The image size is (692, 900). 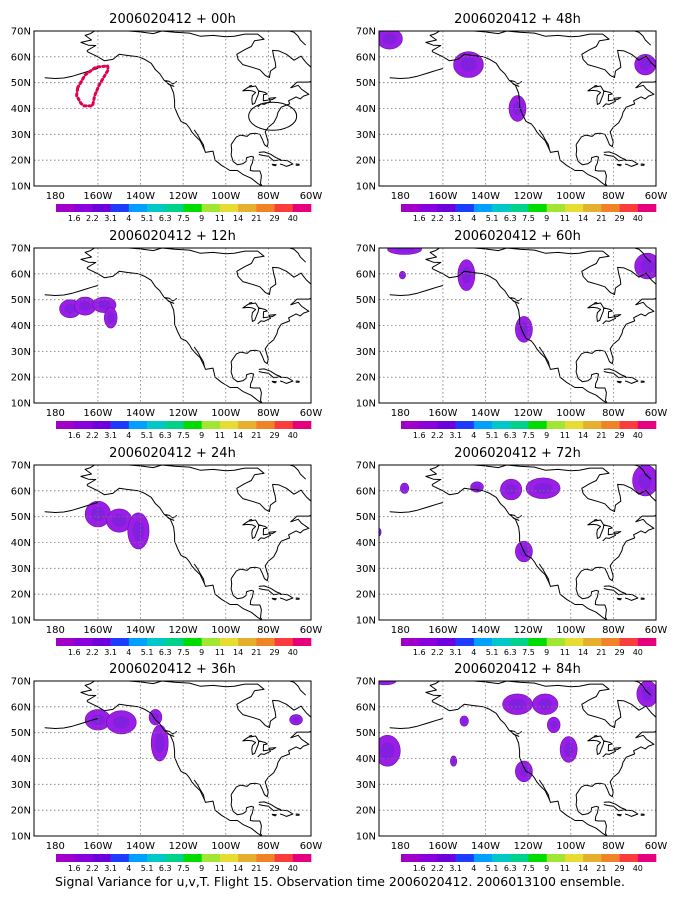 What do you see at coordinates (183, 630) in the screenshot?
I see `longitude-tick-label: 120W` at bounding box center [183, 630].